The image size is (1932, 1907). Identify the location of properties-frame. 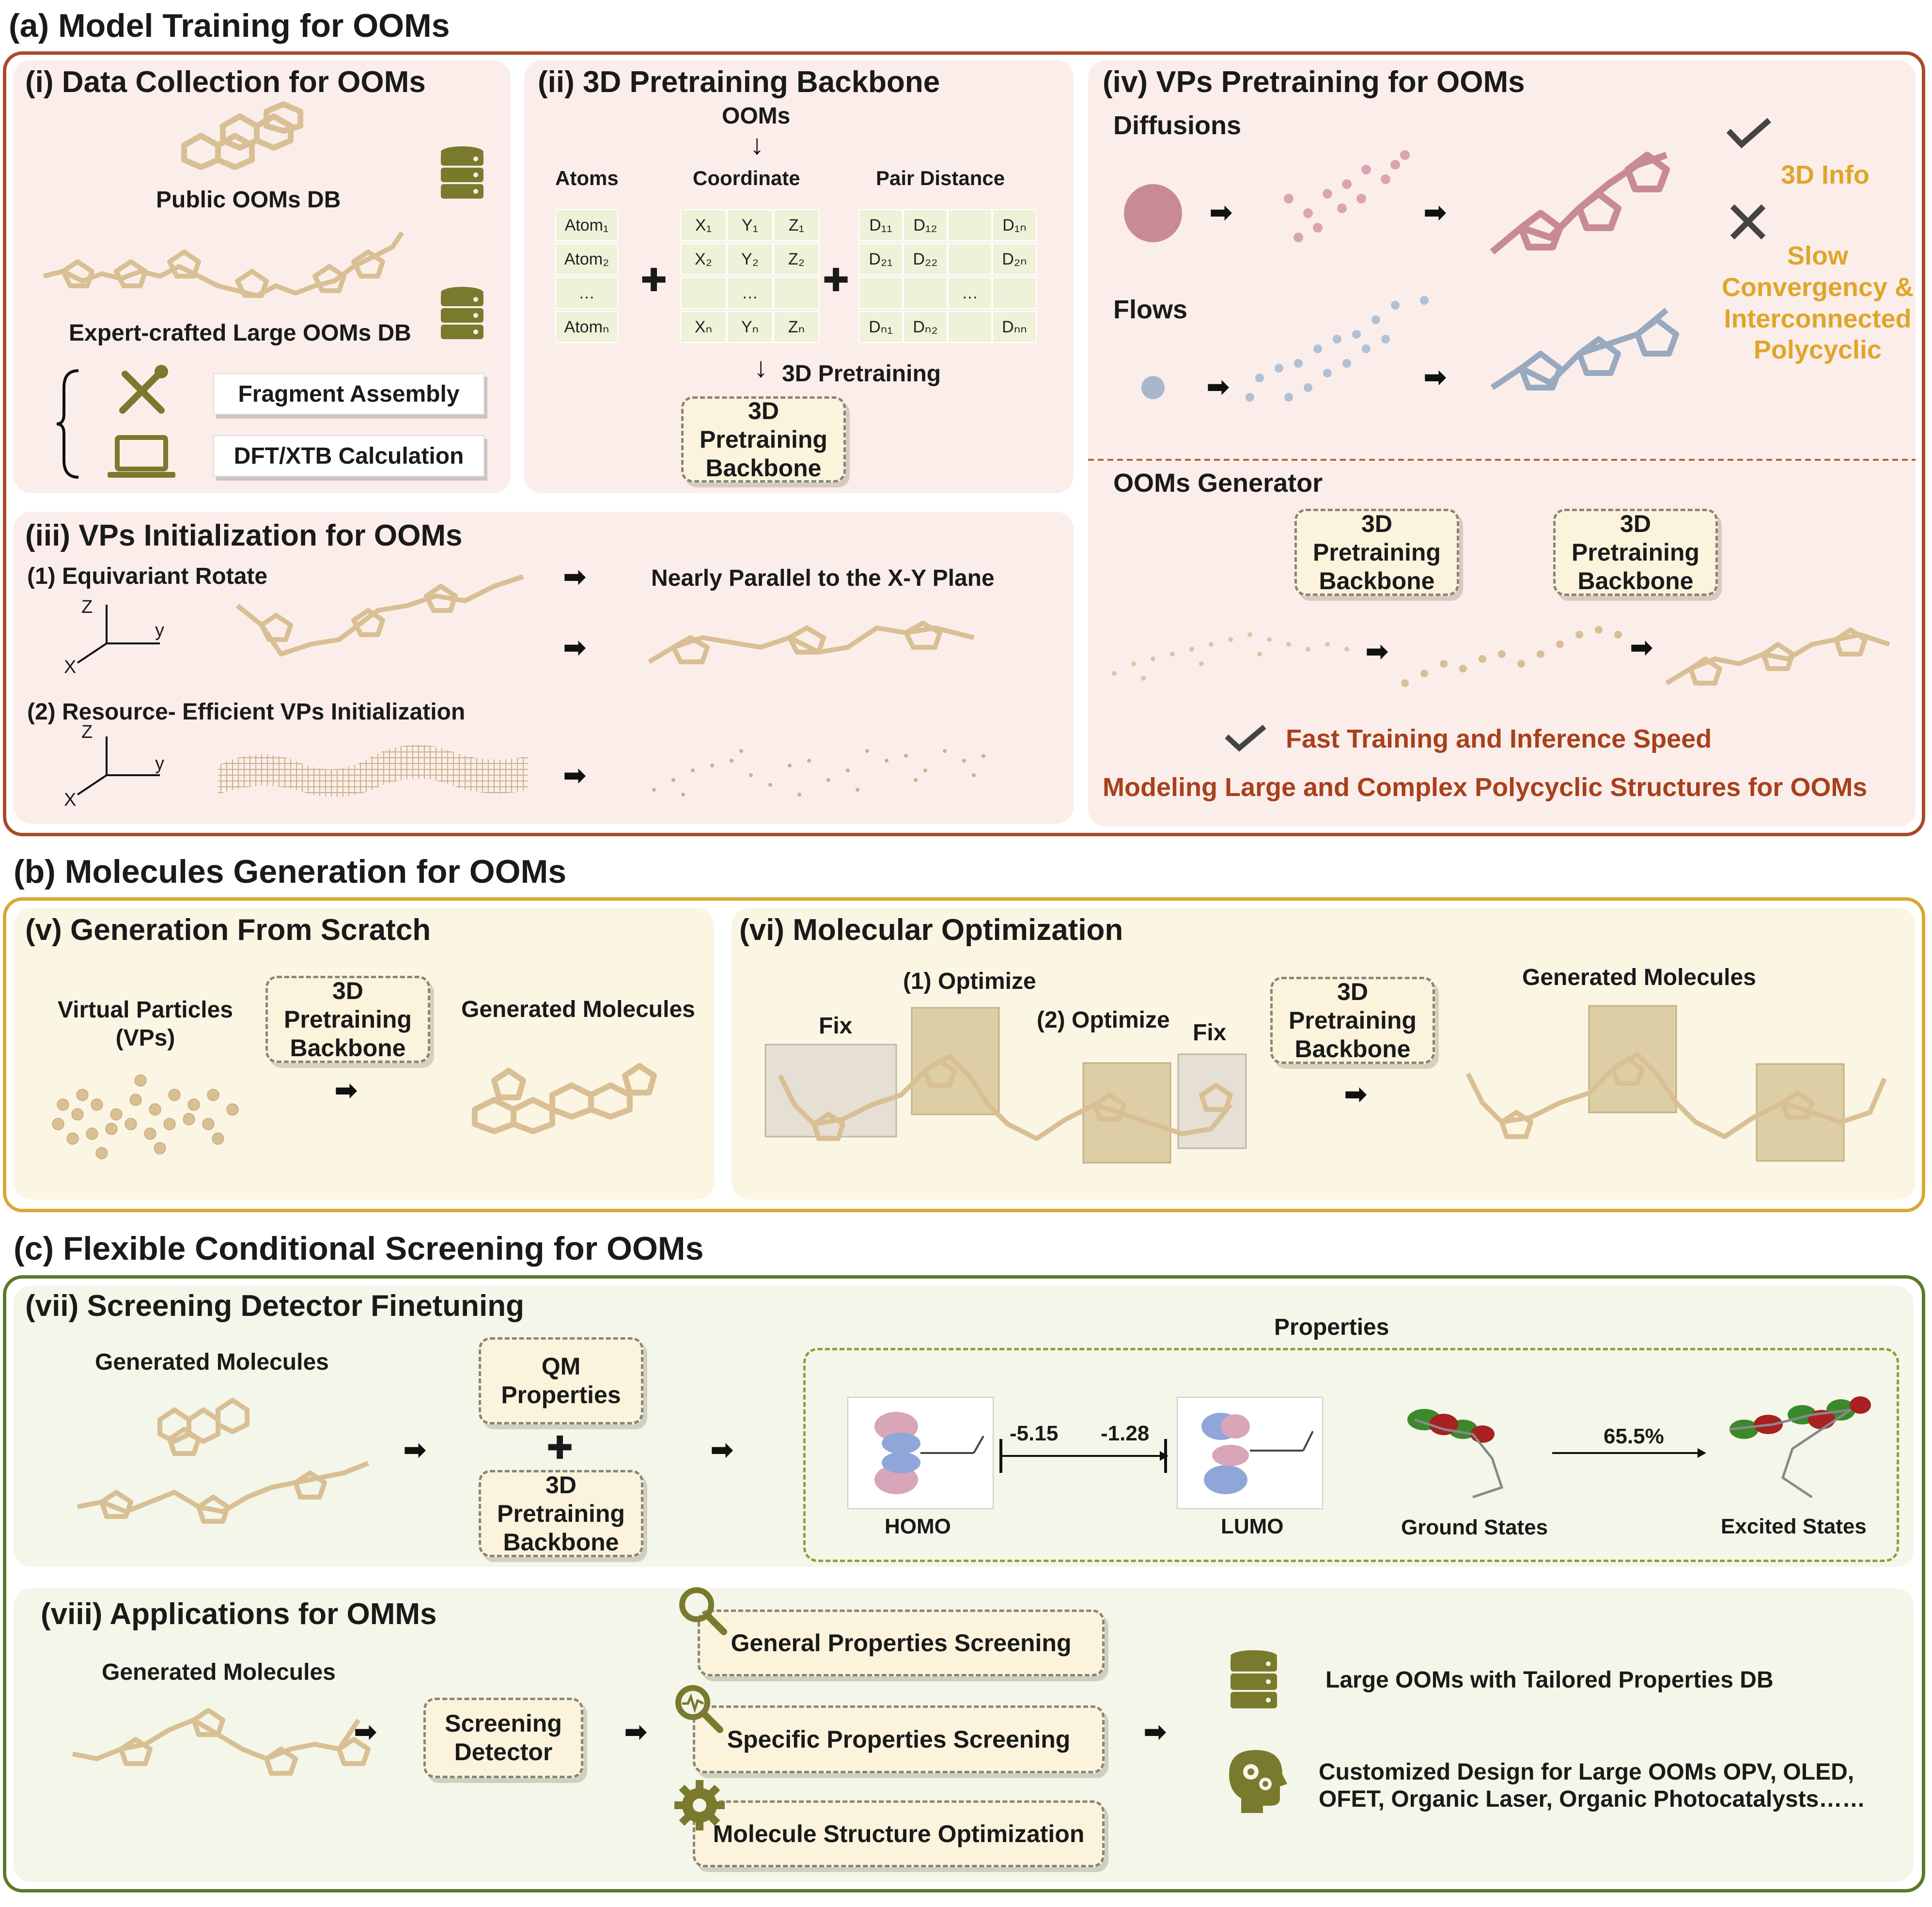
(1351, 1455).